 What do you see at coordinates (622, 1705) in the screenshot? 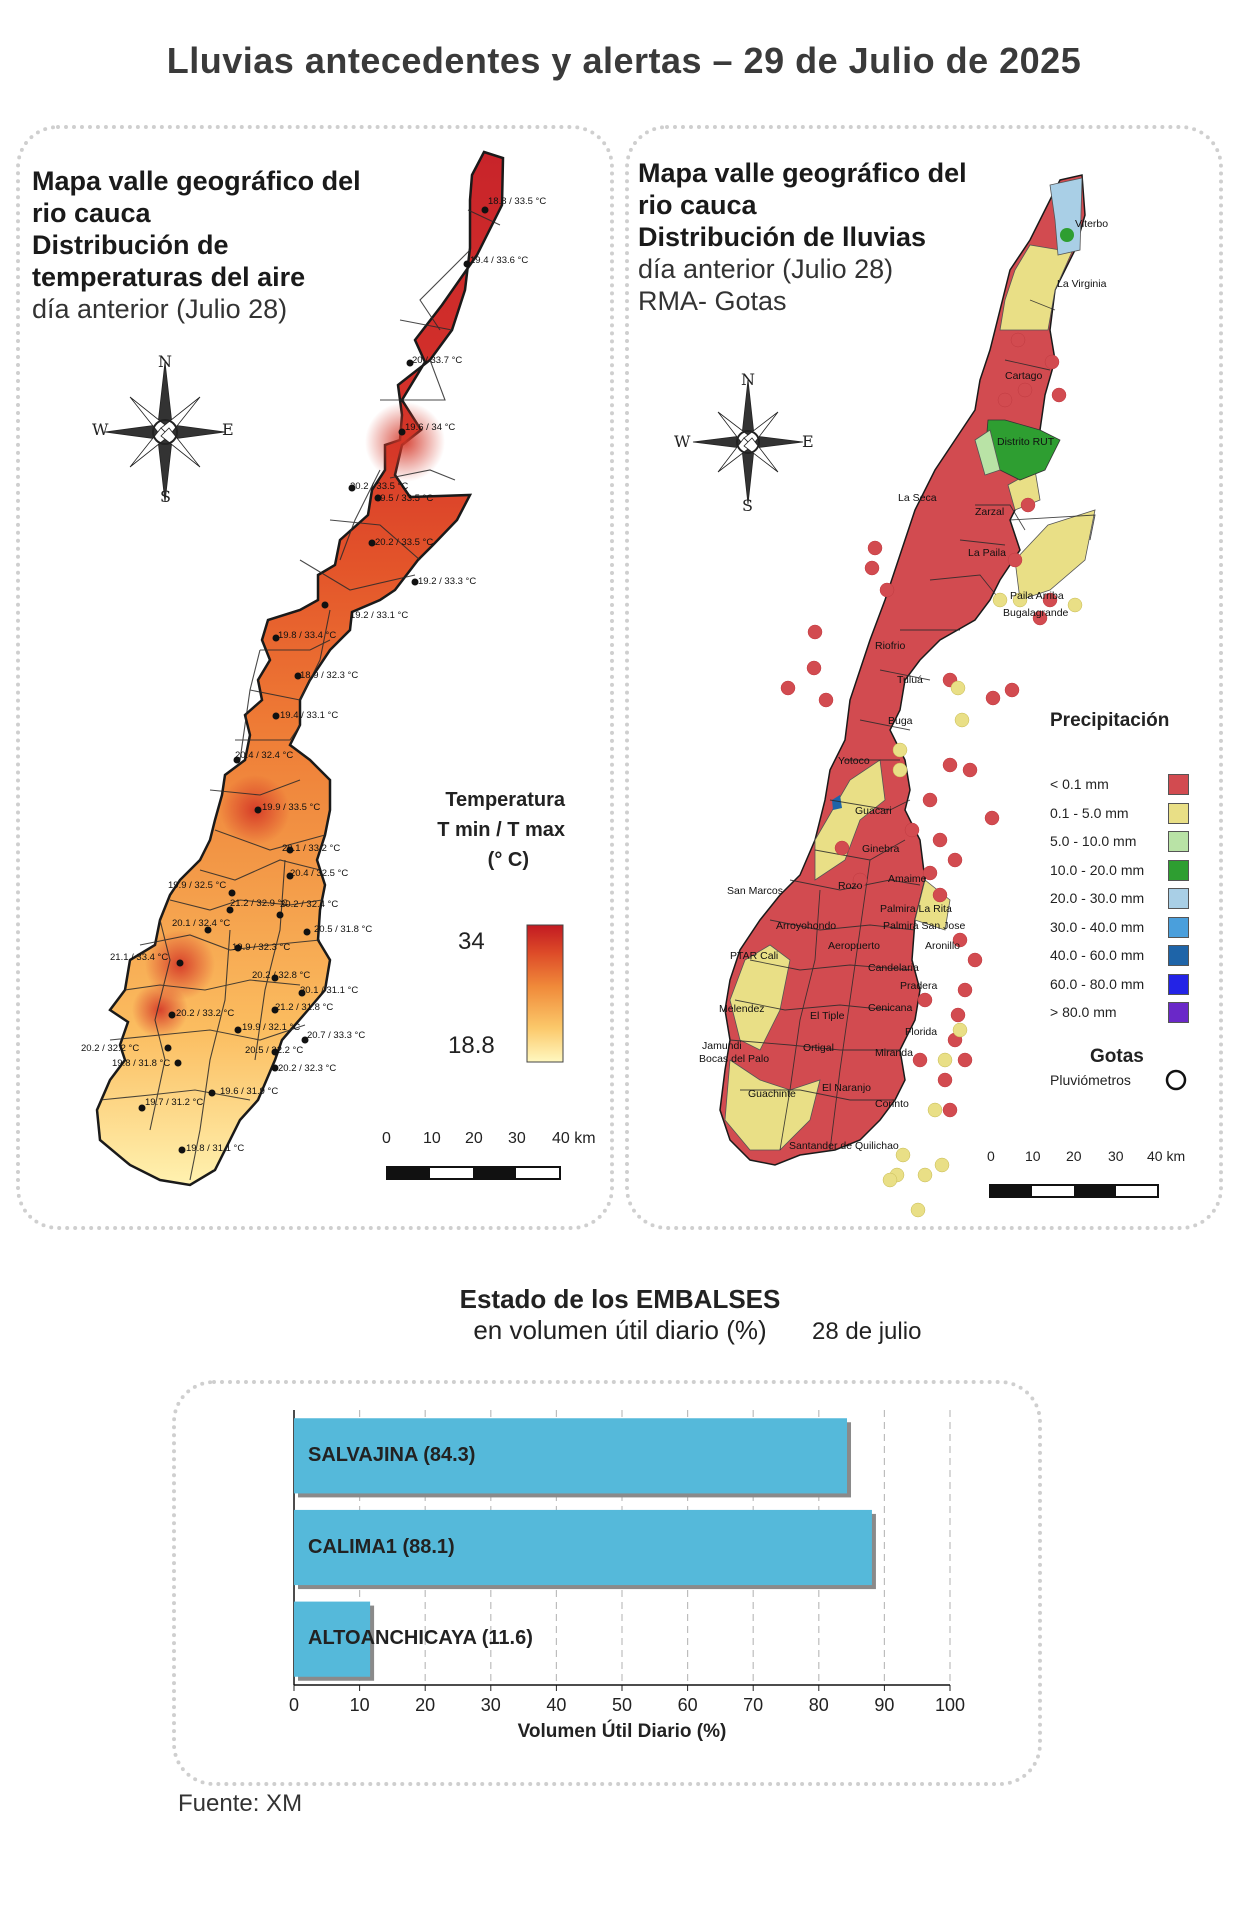
I see `x-tick-label: 50` at bounding box center [622, 1705].